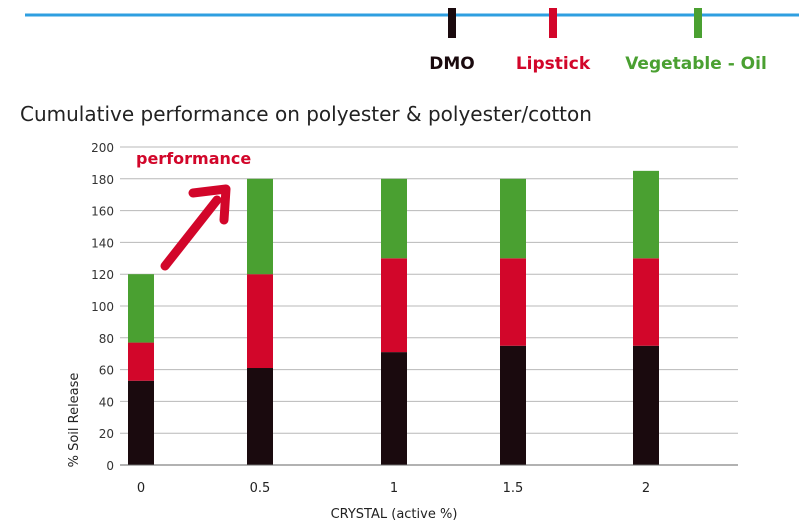  What do you see at coordinates (394, 514) in the screenshot?
I see `x-axis-label: CRYSTAL (active %)` at bounding box center [394, 514].